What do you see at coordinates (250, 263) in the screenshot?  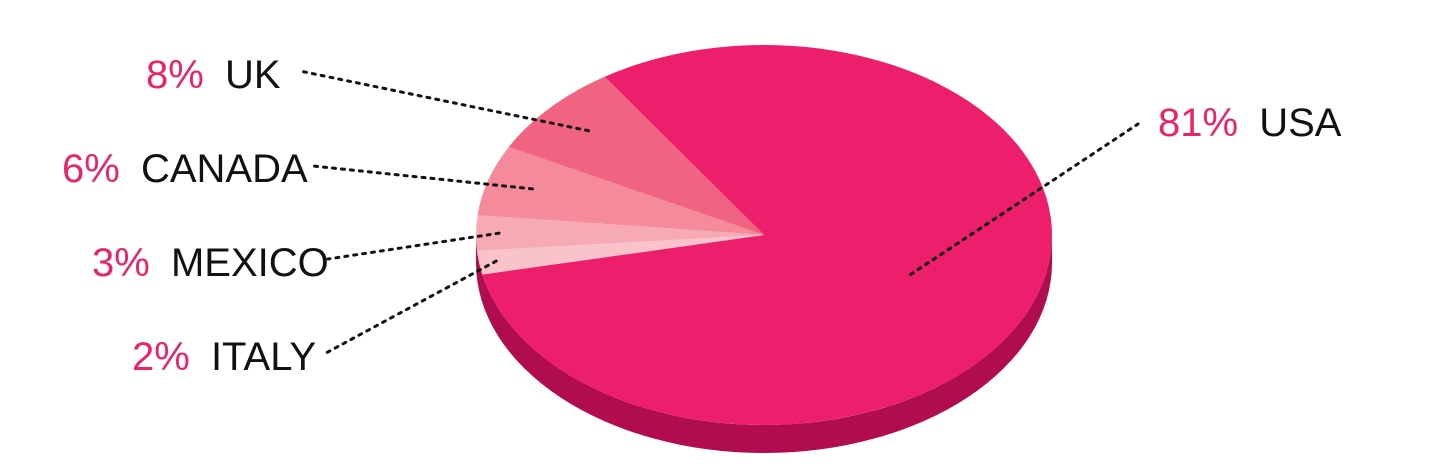 I see `label-mexico-category: MEXICO` at bounding box center [250, 263].